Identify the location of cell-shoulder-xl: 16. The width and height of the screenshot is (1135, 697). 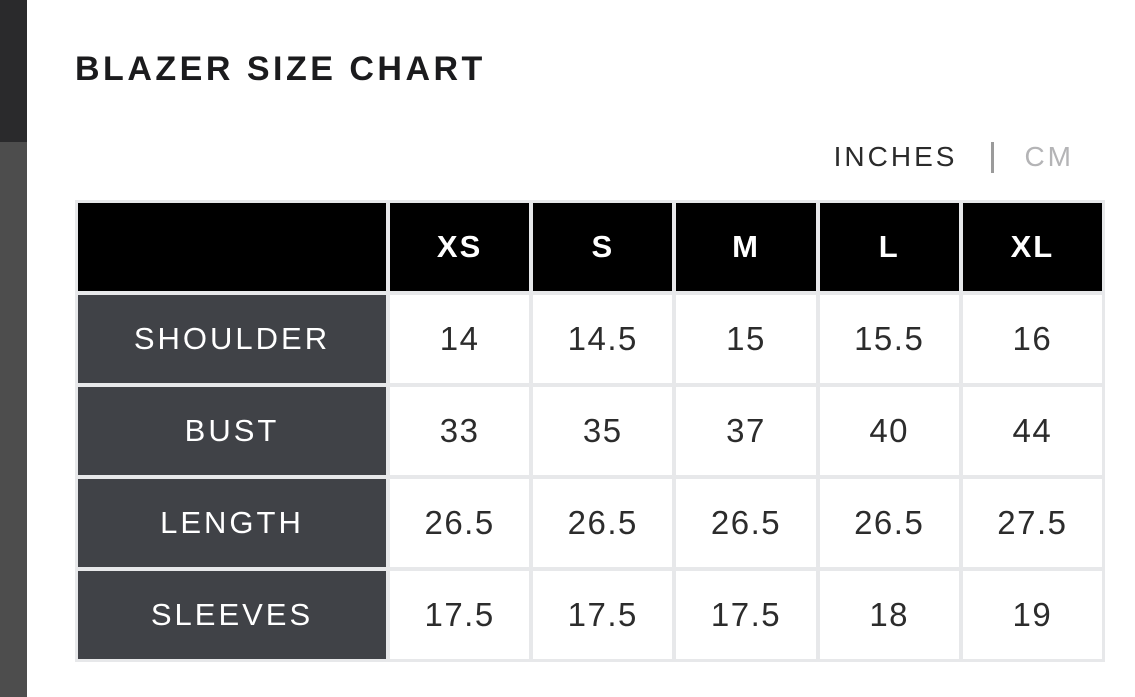
(1032, 339).